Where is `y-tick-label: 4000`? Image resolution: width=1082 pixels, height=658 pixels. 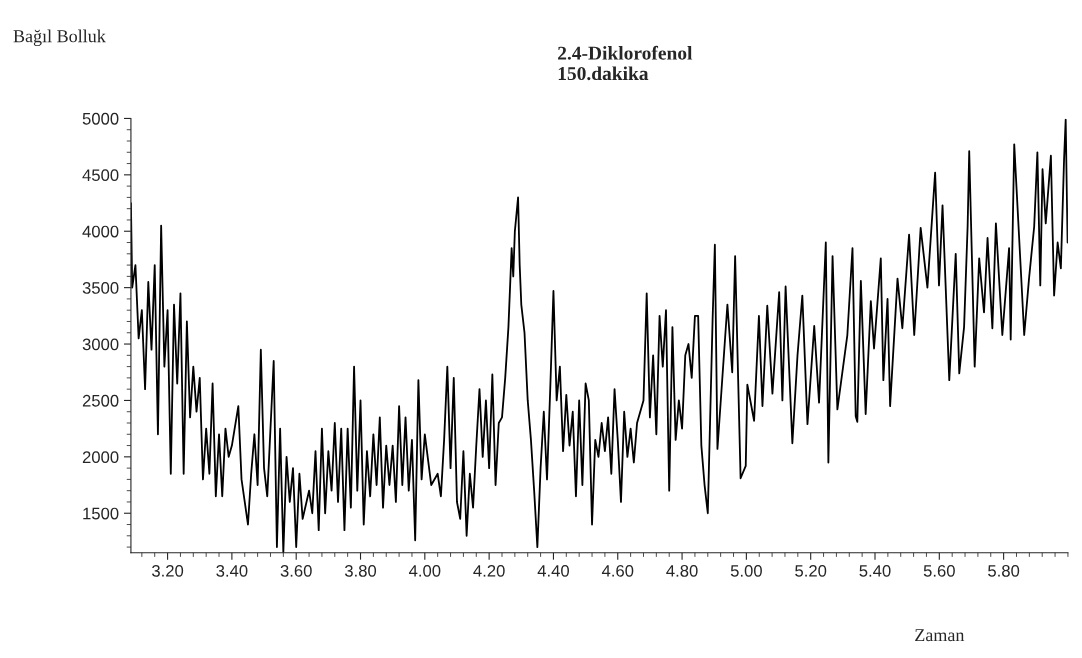 y-tick-label: 4000 is located at coordinates (100, 231).